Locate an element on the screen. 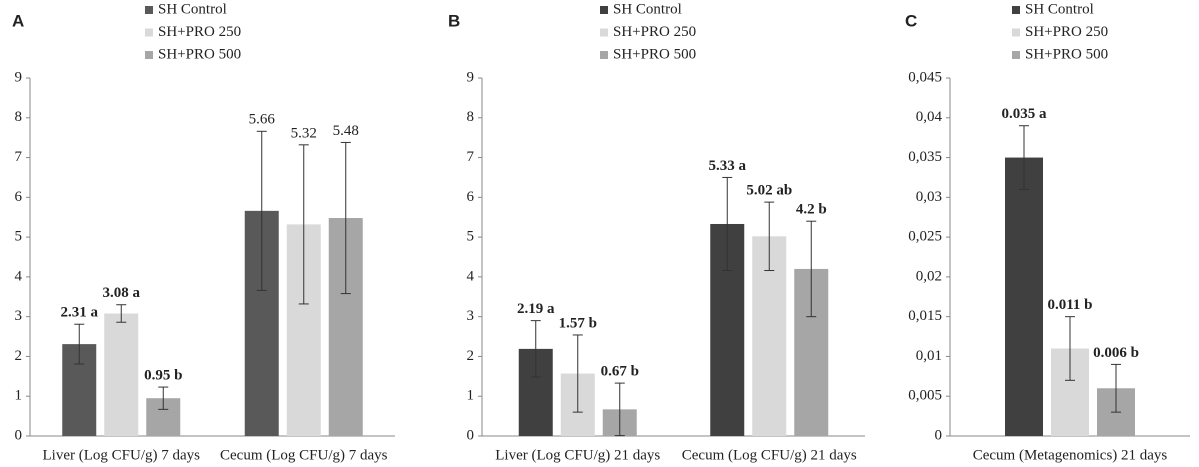  x-tick-label: Cecum (Log CFU/g) 7 days is located at coordinates (304, 455).